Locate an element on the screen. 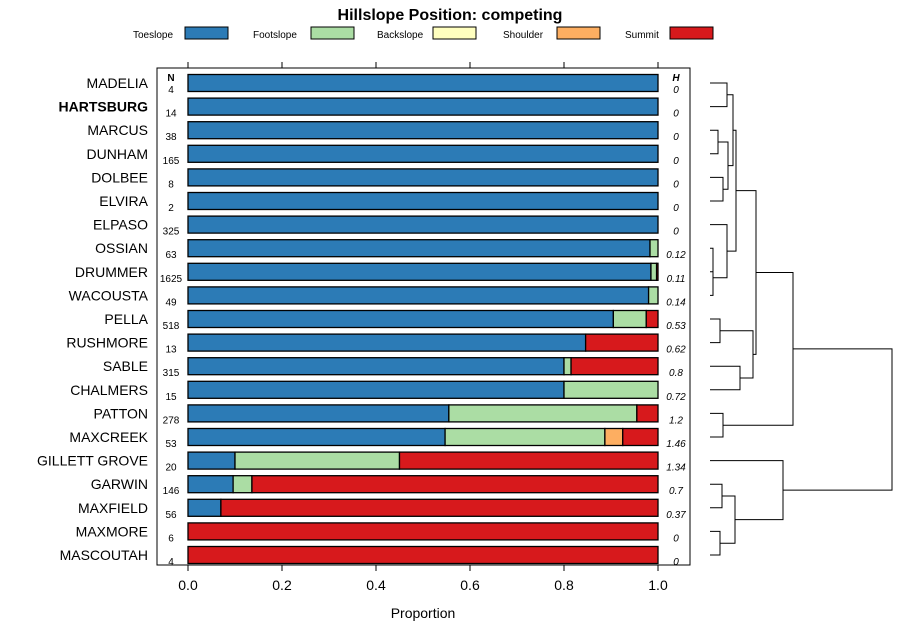  n-value: 278 is located at coordinates (171, 420).